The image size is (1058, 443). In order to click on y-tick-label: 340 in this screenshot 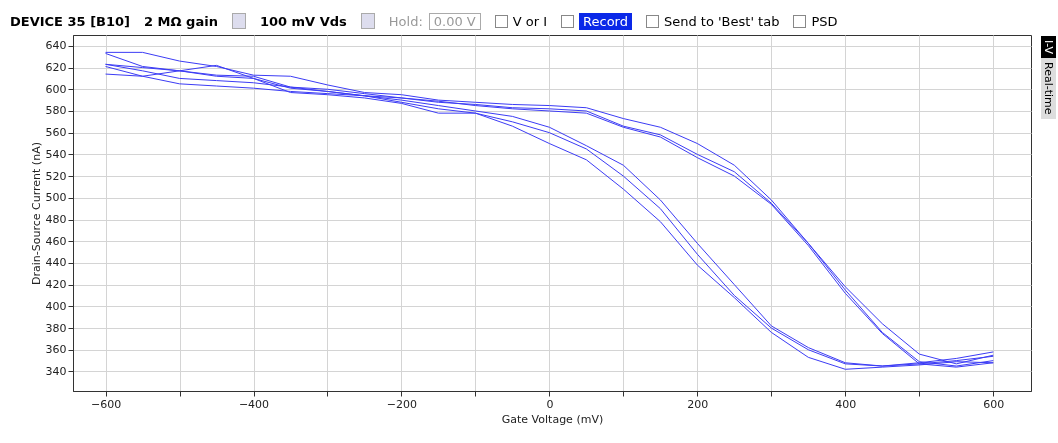, I will do `click(56, 371)`.